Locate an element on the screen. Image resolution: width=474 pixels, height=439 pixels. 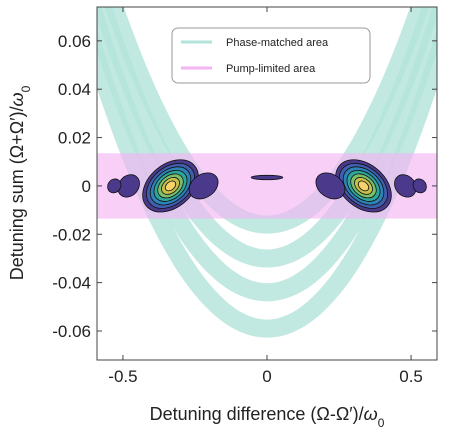
y-tick-label: 0 is located at coordinates (86, 186).